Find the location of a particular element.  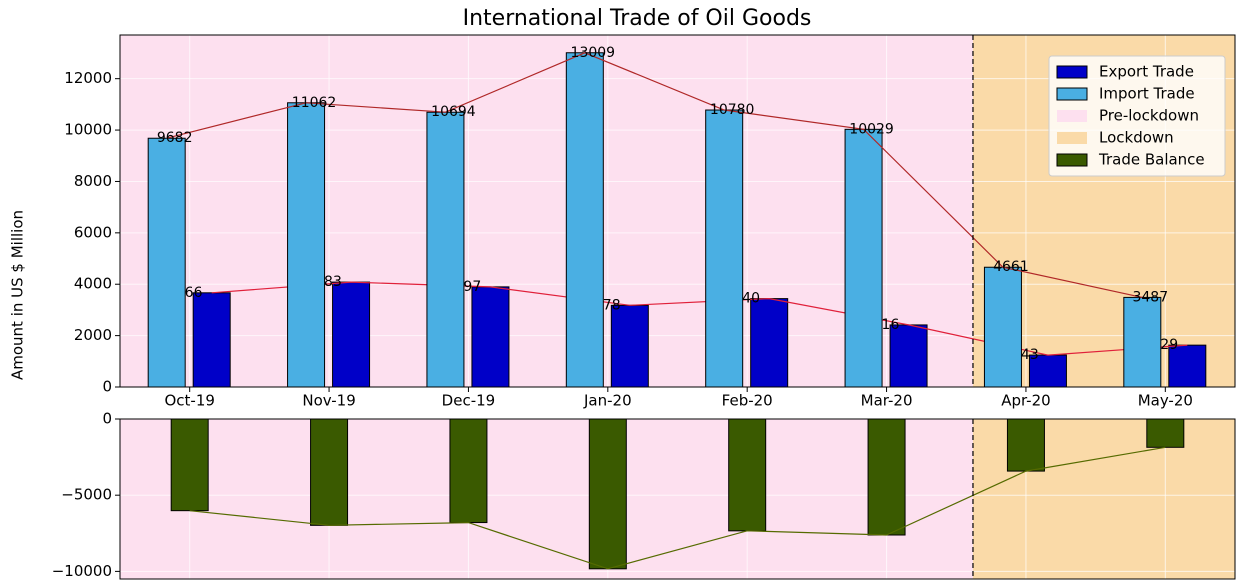

x-tick-label: May-20 is located at coordinates (1165, 401).